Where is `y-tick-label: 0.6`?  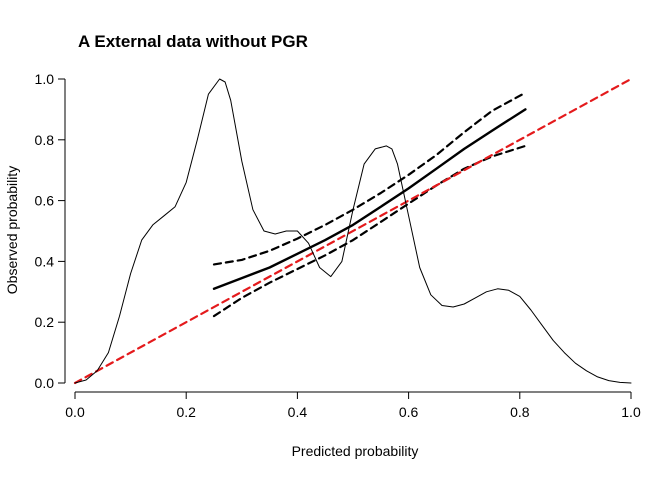 y-tick-label: 0.6 is located at coordinates (45, 201).